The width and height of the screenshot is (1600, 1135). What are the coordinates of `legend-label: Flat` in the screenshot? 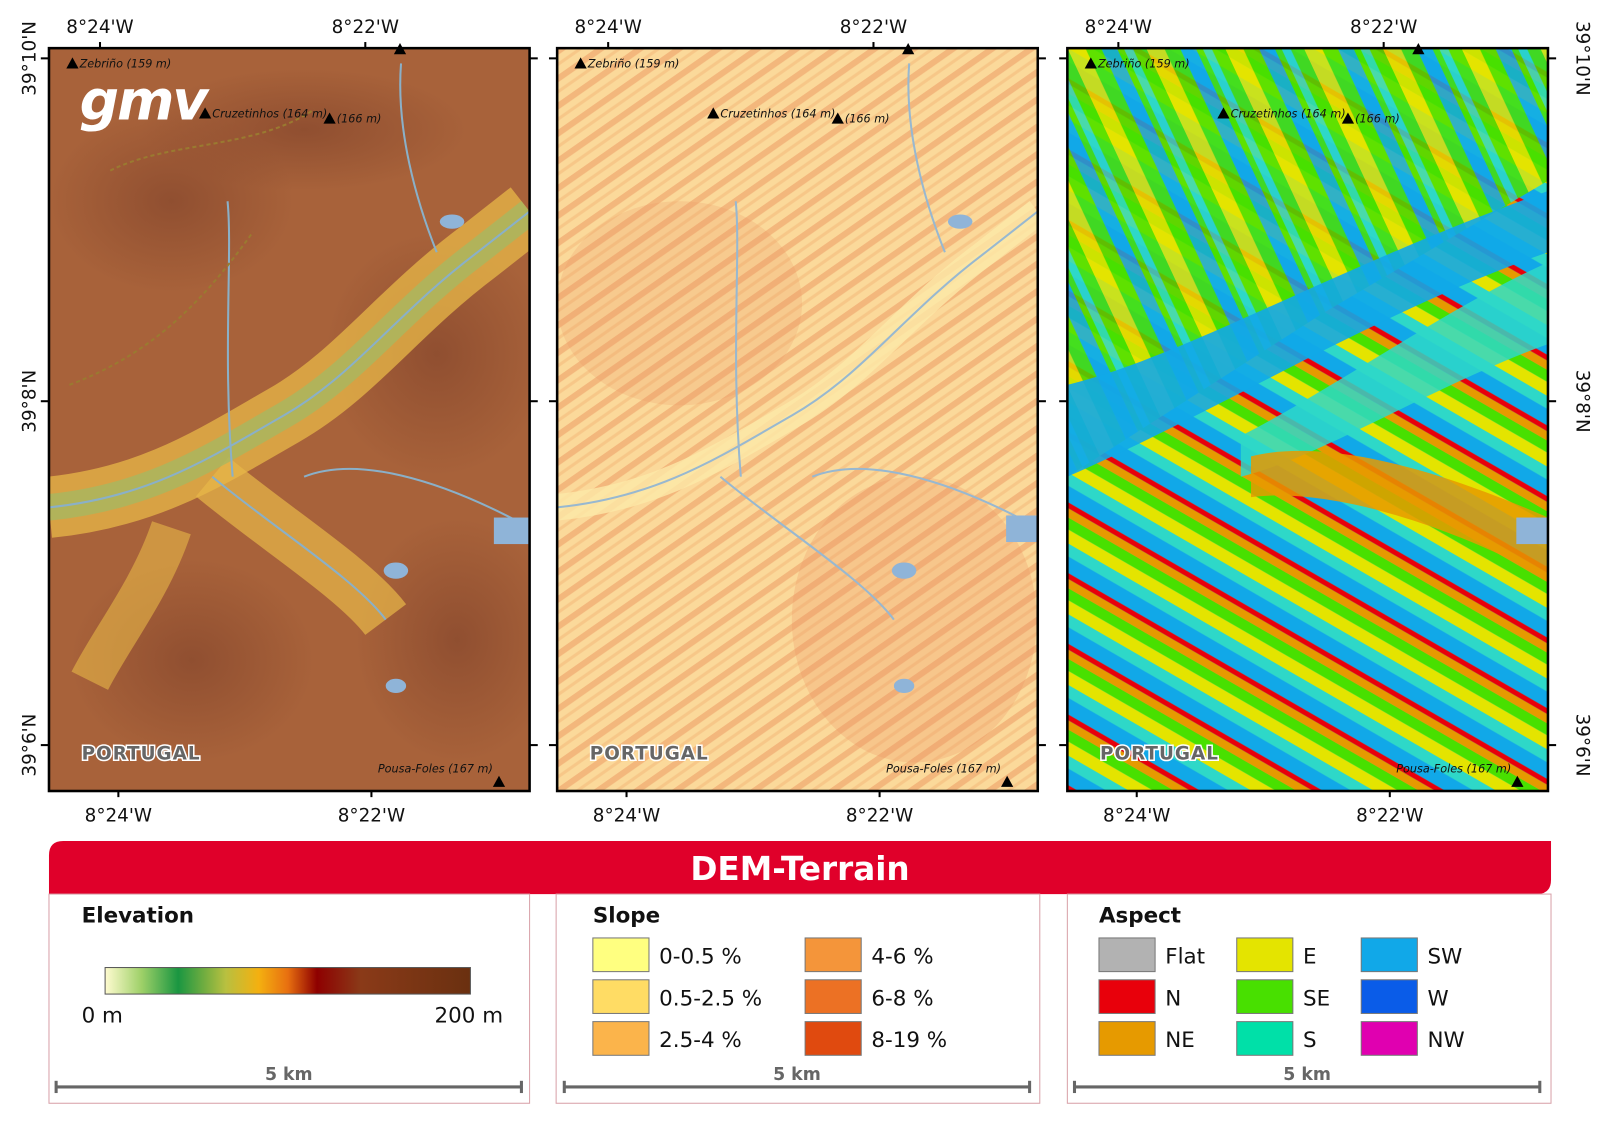 It's located at (1185, 956).